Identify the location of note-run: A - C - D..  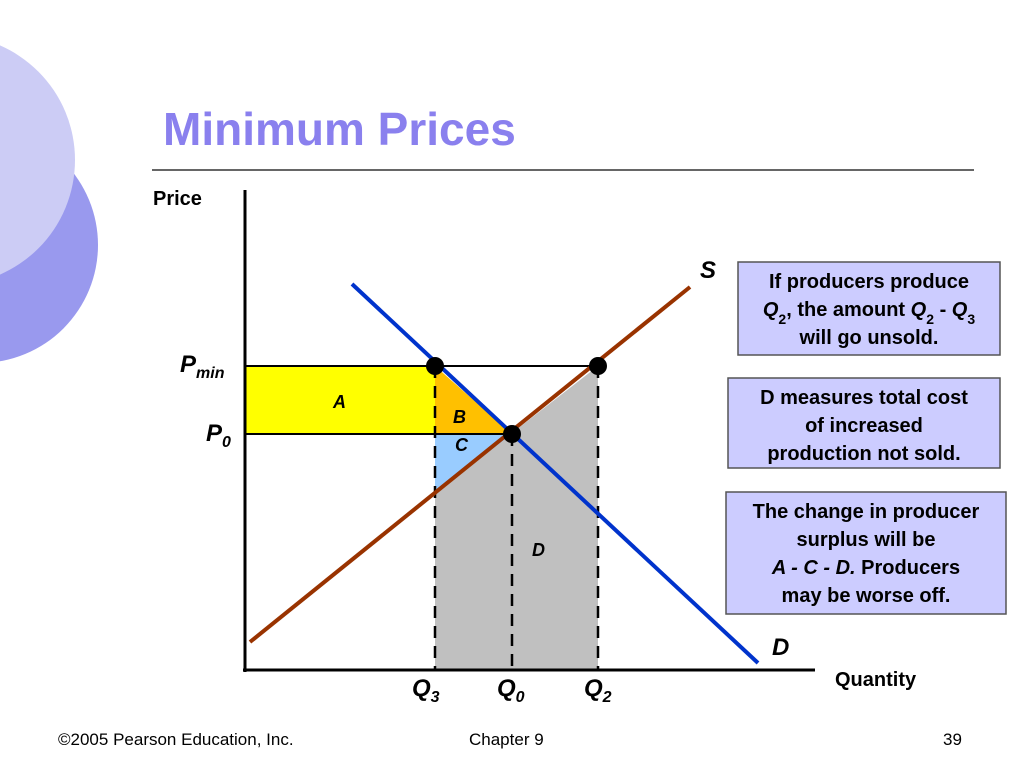
(813, 568).